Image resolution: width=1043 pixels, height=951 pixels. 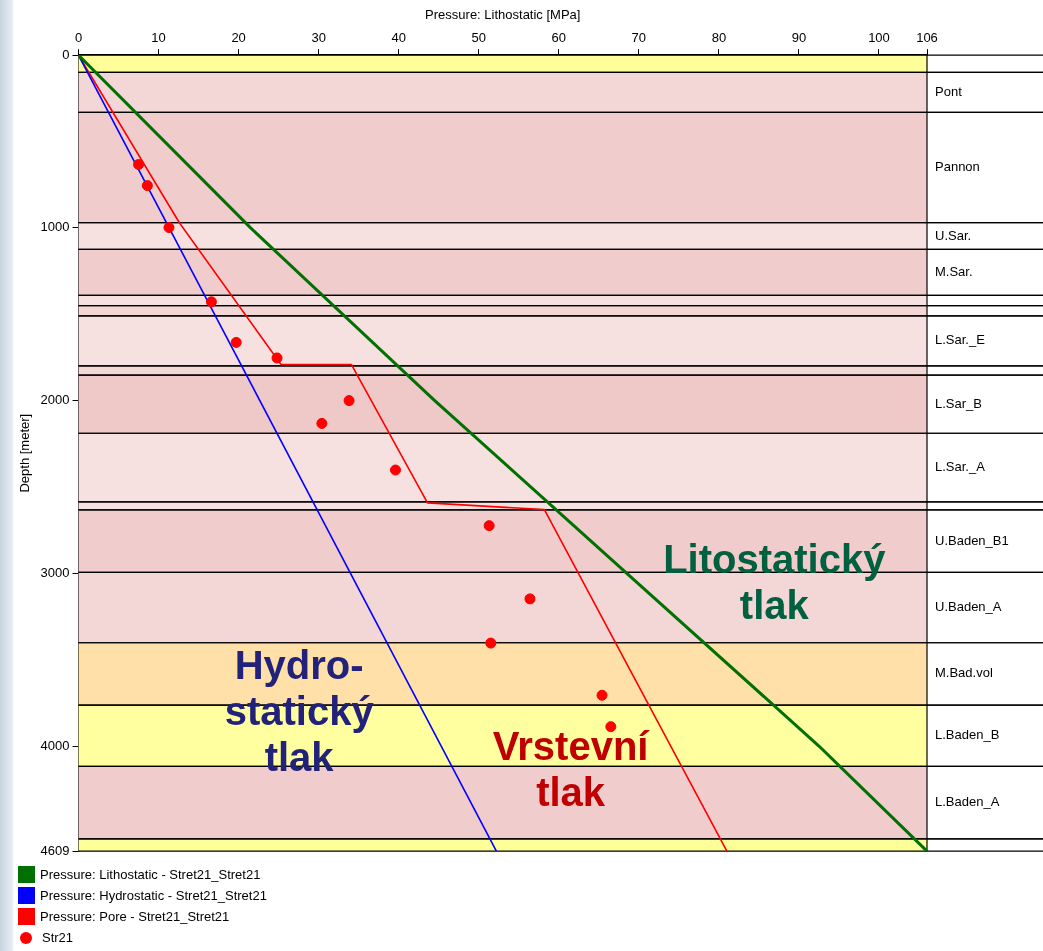 What do you see at coordinates (150, 874) in the screenshot?
I see `legend-label: Pressure: Lithostatic - Stret21_Stret21` at bounding box center [150, 874].